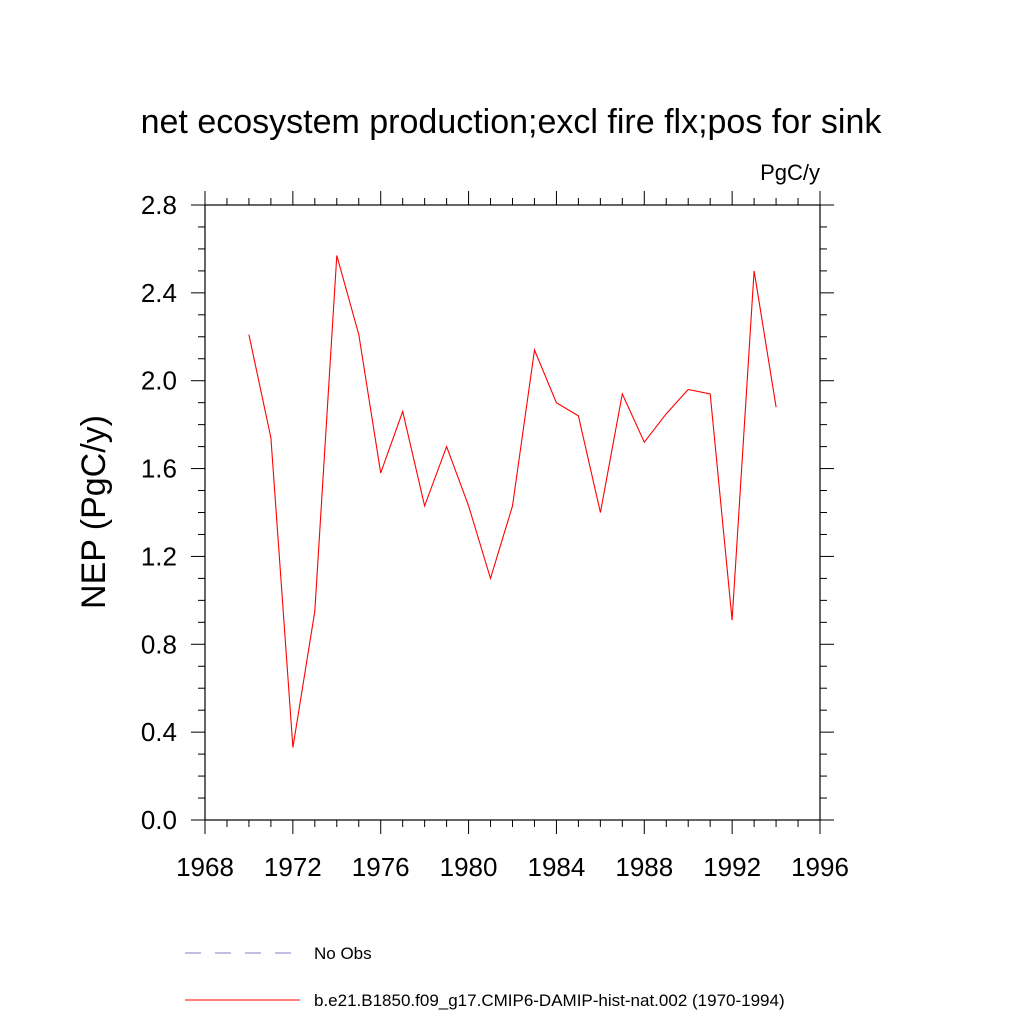 This screenshot has height=1024, width=1024. What do you see at coordinates (159, 556) in the screenshot?
I see `y-tick-label: 1.2` at bounding box center [159, 556].